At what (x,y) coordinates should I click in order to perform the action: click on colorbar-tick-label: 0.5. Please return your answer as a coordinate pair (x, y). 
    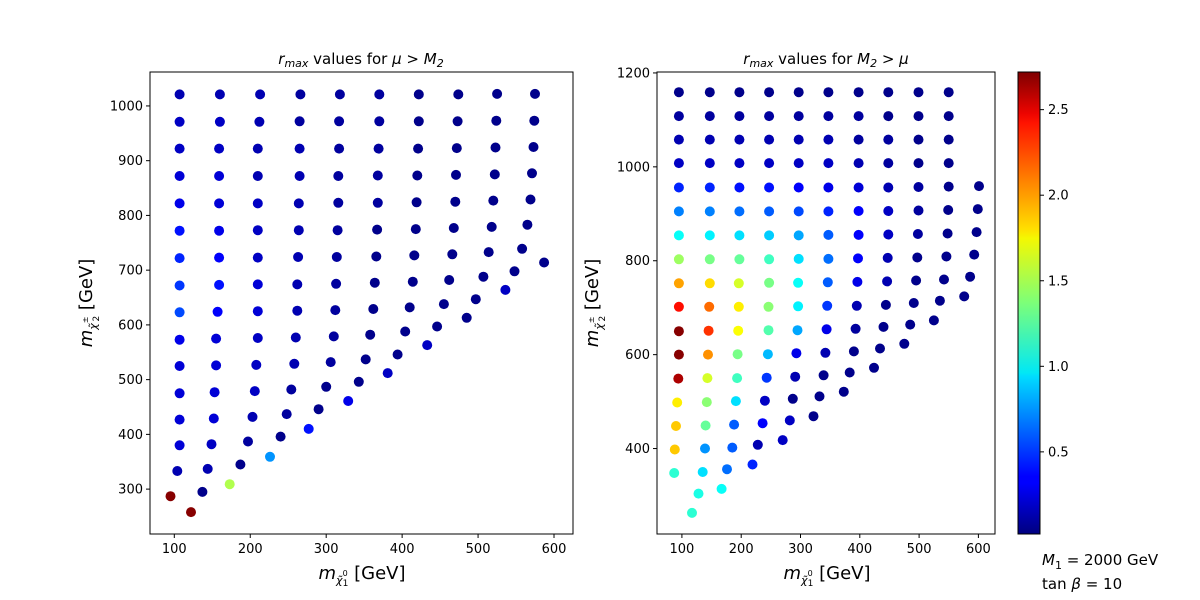
    Looking at the image, I should click on (1058, 452).